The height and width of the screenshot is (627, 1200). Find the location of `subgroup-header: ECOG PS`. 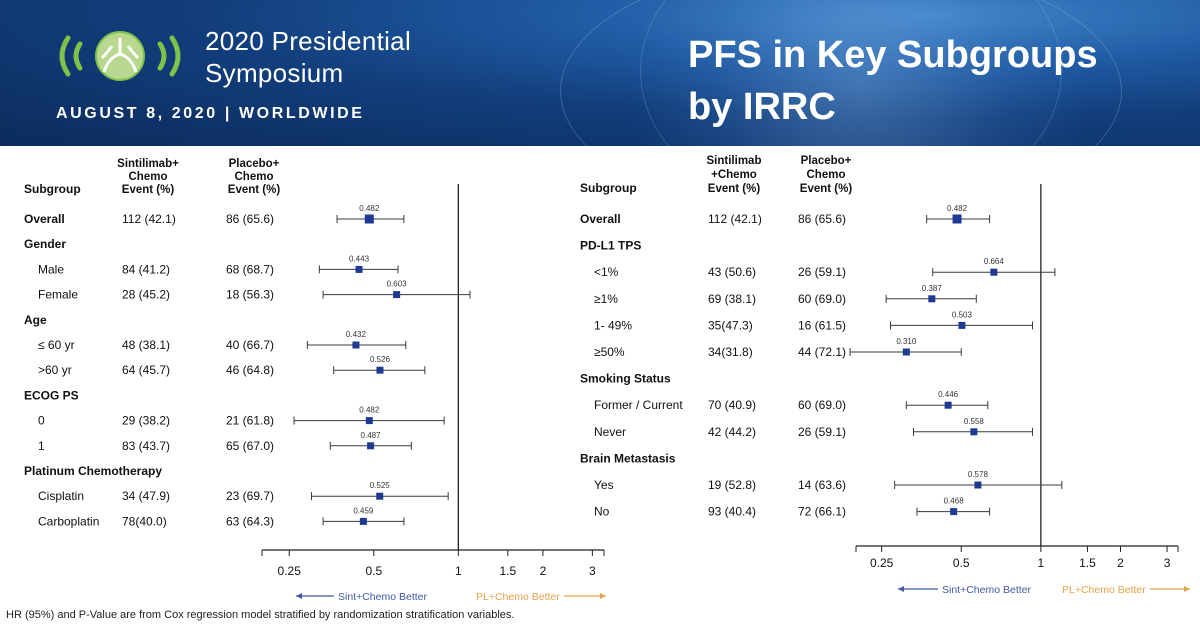

subgroup-header: ECOG PS is located at coordinates (51, 395).